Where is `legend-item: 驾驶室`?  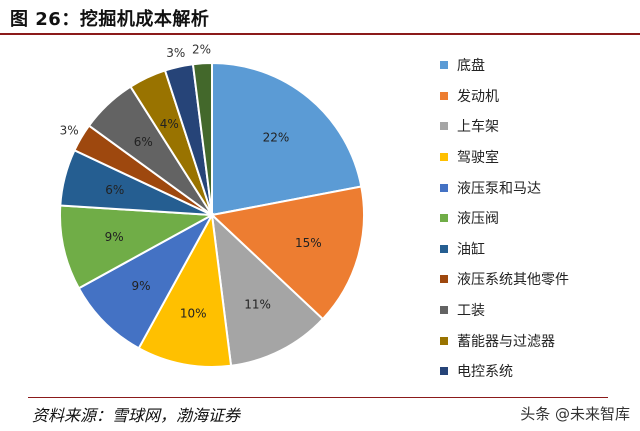 legend-item: 驾驶室 is located at coordinates (537, 157).